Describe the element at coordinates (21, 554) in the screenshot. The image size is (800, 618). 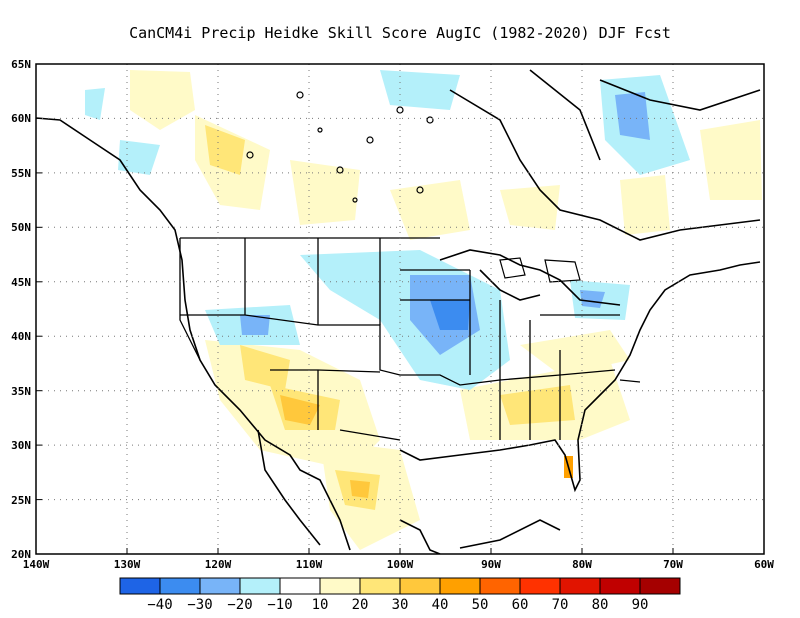
I see `lat-label: 20N` at that location.